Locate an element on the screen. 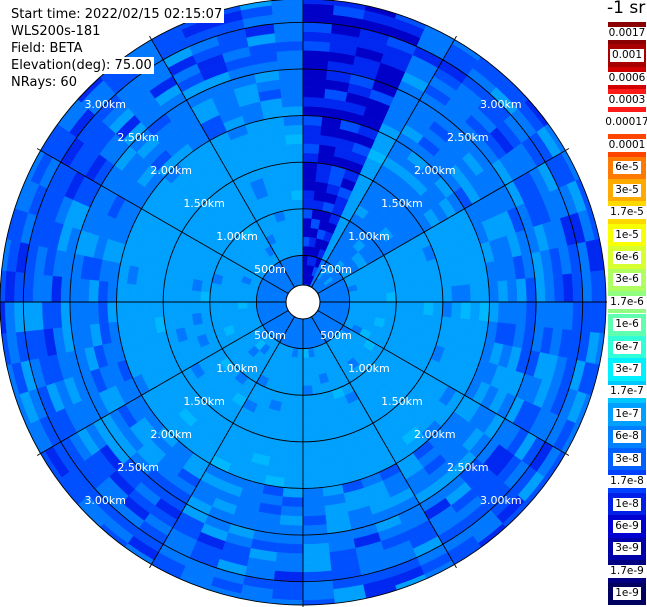 This screenshot has width=647, height=607. colorbar-swatch: 6e-7 is located at coordinates (627, 347).